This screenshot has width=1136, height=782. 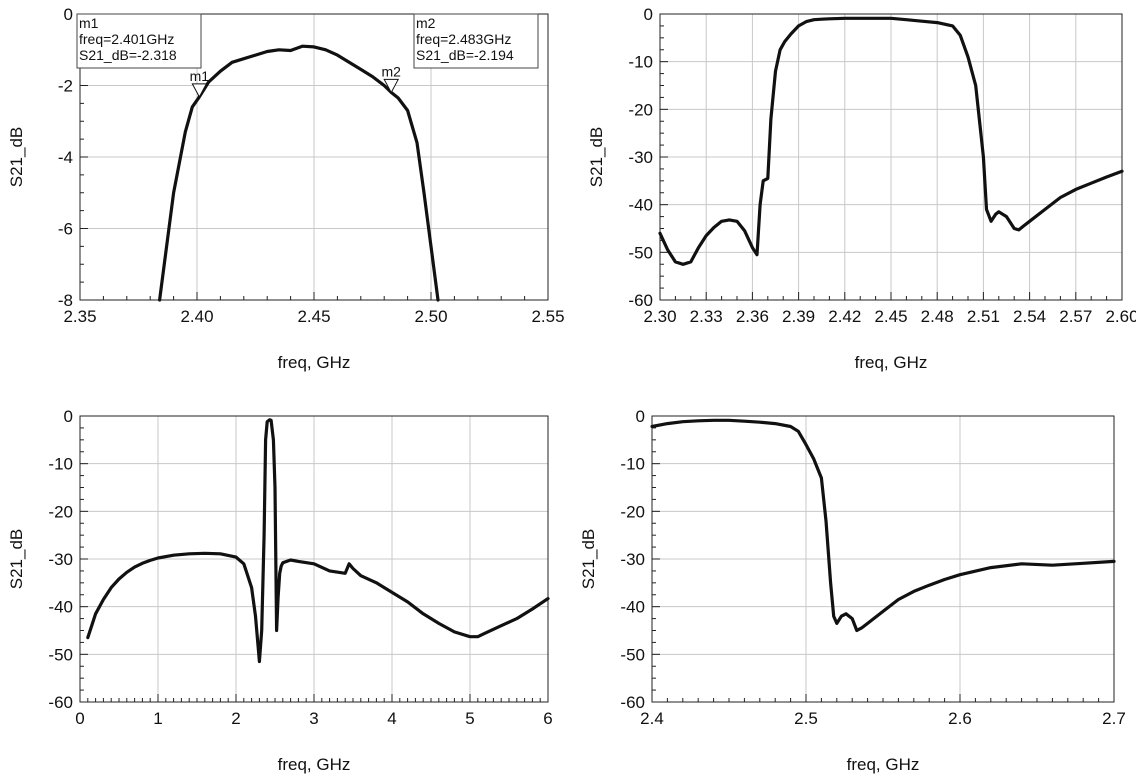 What do you see at coordinates (426, 23) in the screenshot?
I see `marker-readout-line: m2` at bounding box center [426, 23].